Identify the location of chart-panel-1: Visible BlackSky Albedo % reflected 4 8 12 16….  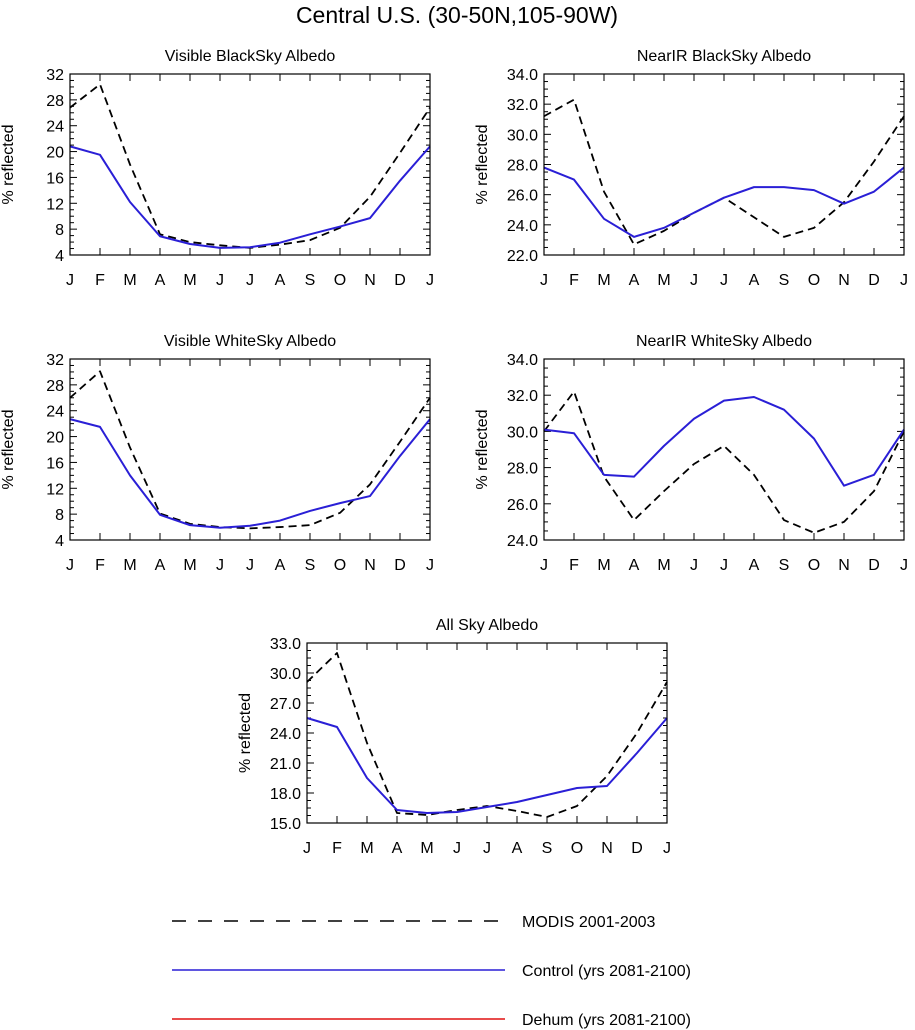
(217, 168).